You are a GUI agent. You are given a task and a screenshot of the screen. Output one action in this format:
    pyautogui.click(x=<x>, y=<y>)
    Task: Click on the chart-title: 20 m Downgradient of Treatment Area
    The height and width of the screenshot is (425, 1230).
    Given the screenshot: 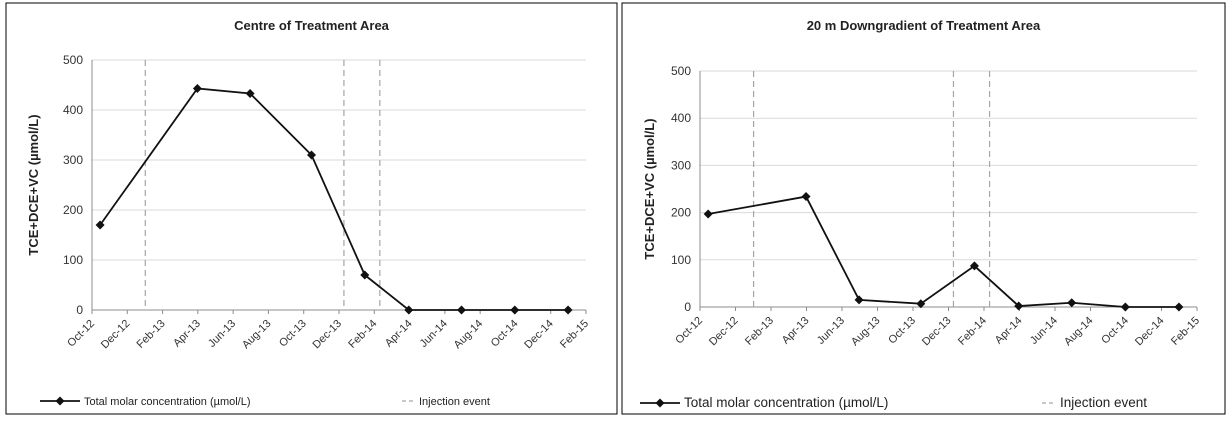 What is the action you would take?
    pyautogui.click(x=924, y=25)
    